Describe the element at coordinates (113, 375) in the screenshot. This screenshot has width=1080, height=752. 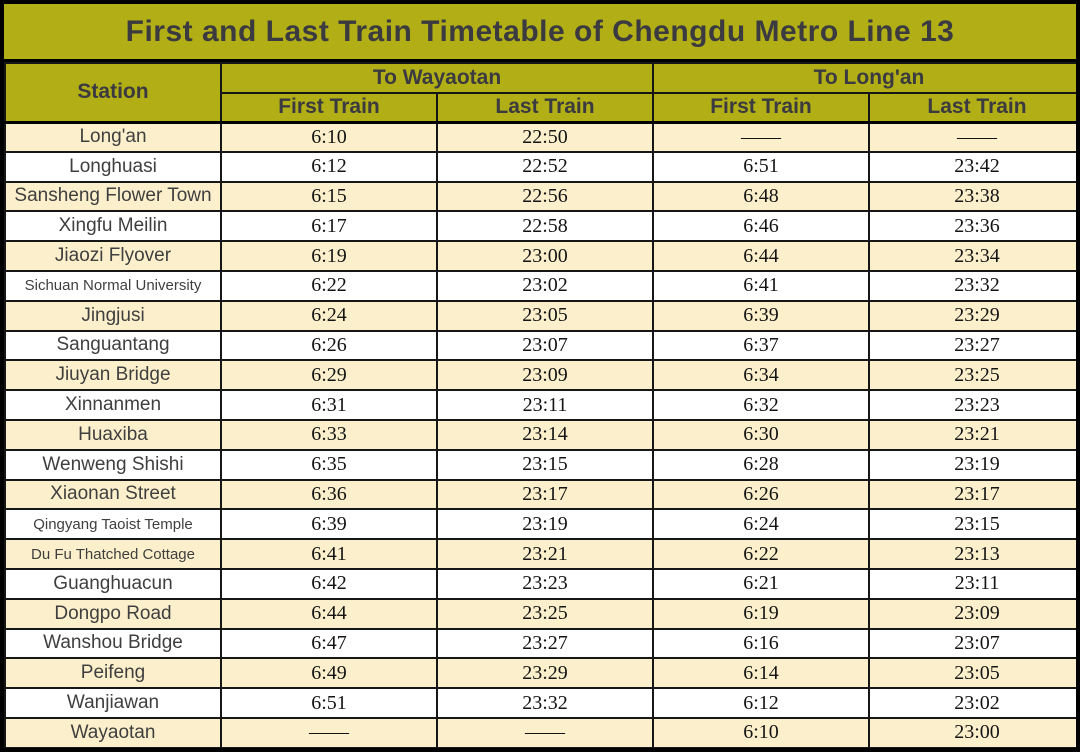
I see `station-cell: Jiuyan Bridge` at that location.